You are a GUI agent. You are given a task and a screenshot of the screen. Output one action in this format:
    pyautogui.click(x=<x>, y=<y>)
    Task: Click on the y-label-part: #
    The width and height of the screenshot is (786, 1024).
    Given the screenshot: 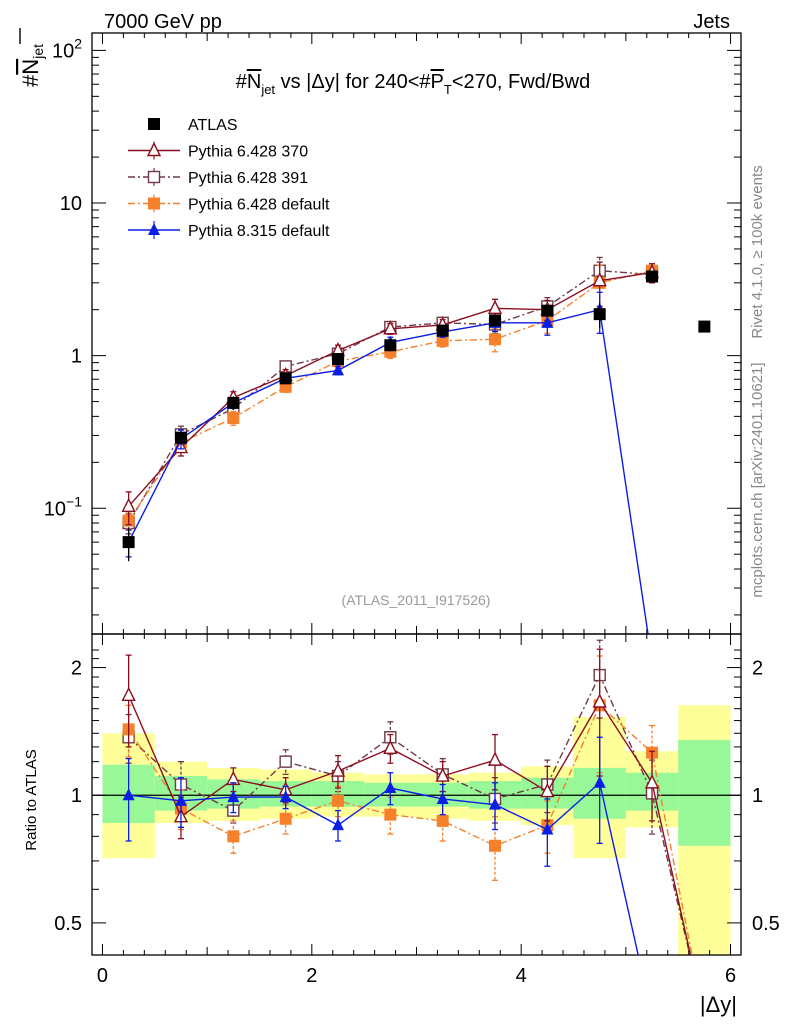 What is the action you would take?
    pyautogui.click(x=30, y=80)
    